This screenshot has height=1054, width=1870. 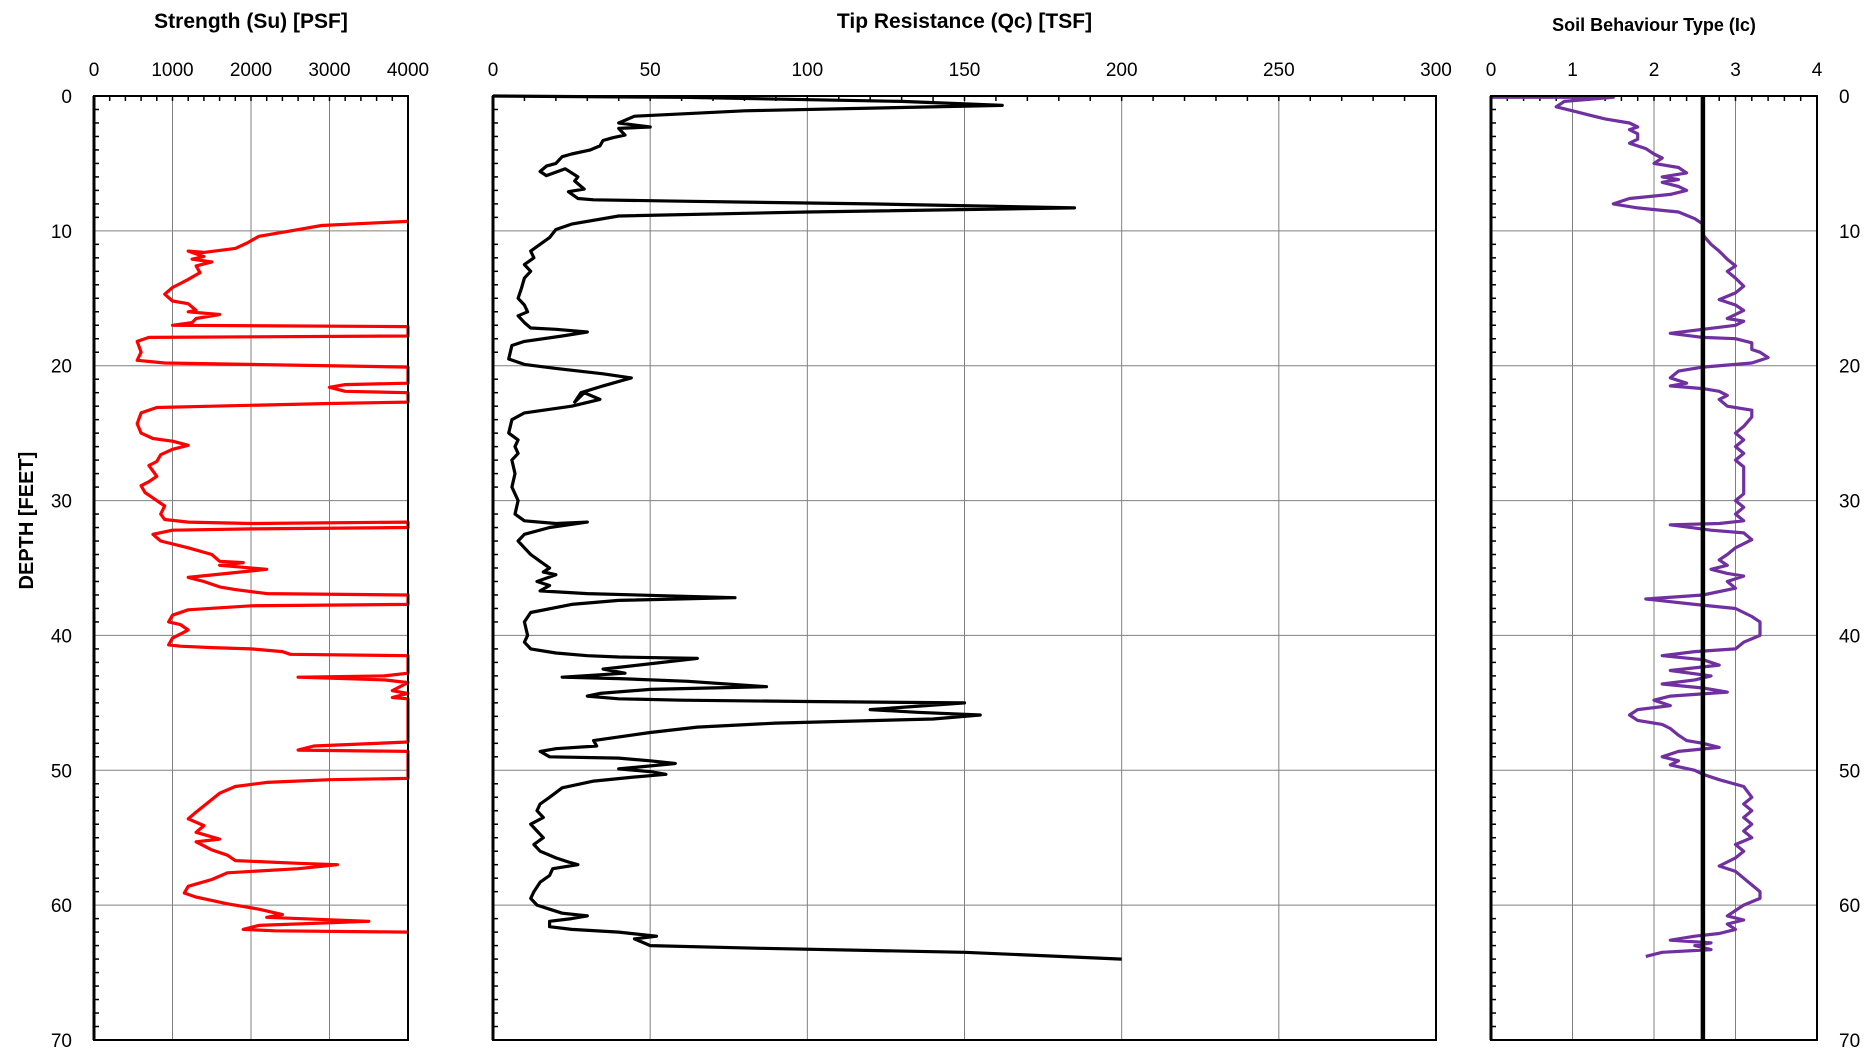 I want to click on x-tick-label: 150, so click(x=965, y=70).